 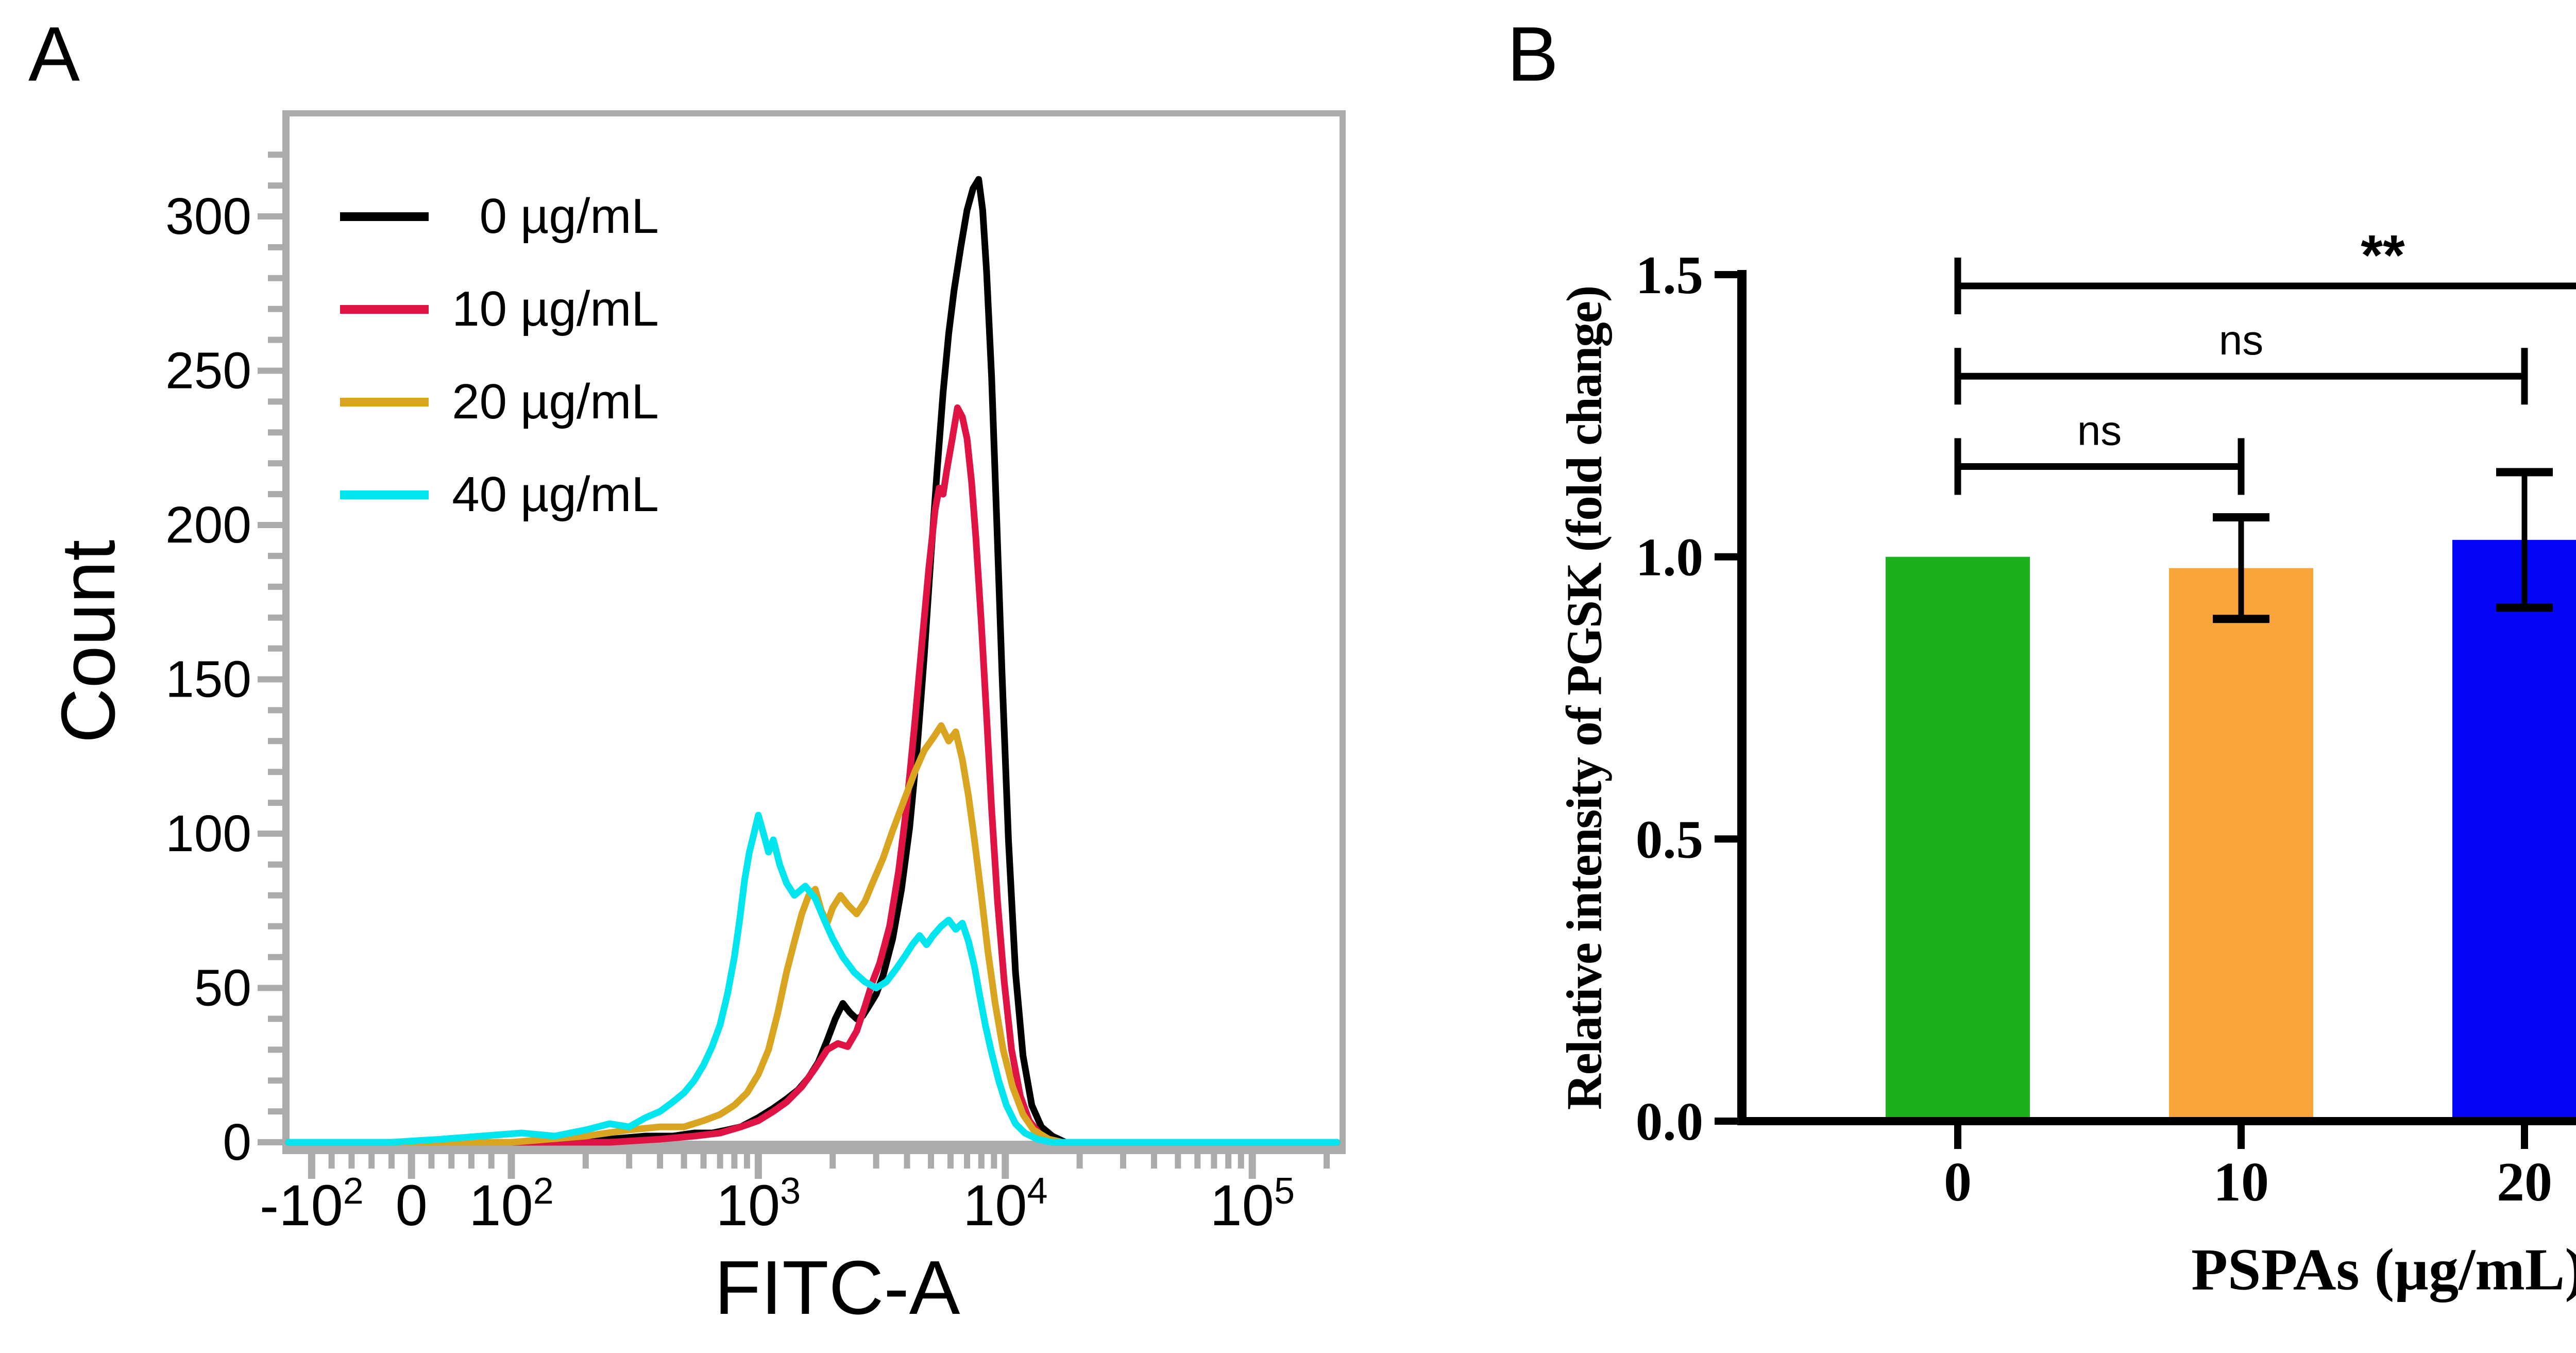 I want to click on panel-b-y-axis-line, so click(x=1742, y=697).